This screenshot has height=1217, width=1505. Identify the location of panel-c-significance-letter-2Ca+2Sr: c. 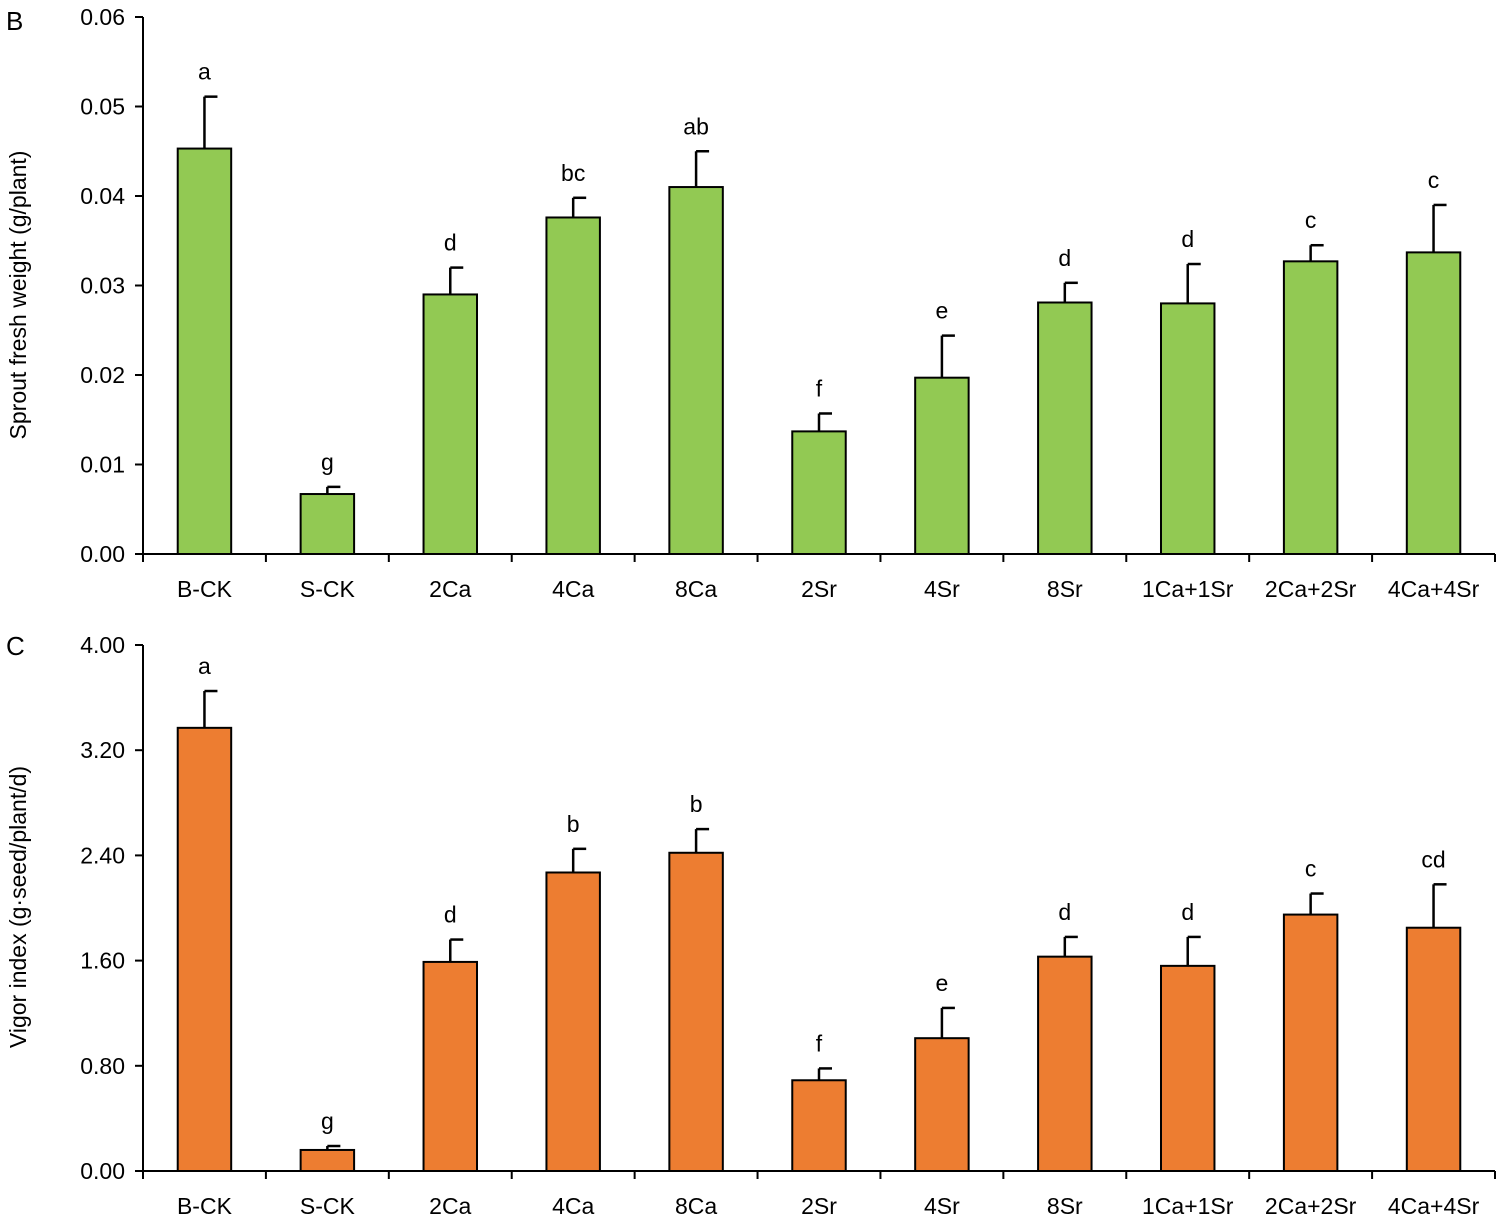
(1311, 869).